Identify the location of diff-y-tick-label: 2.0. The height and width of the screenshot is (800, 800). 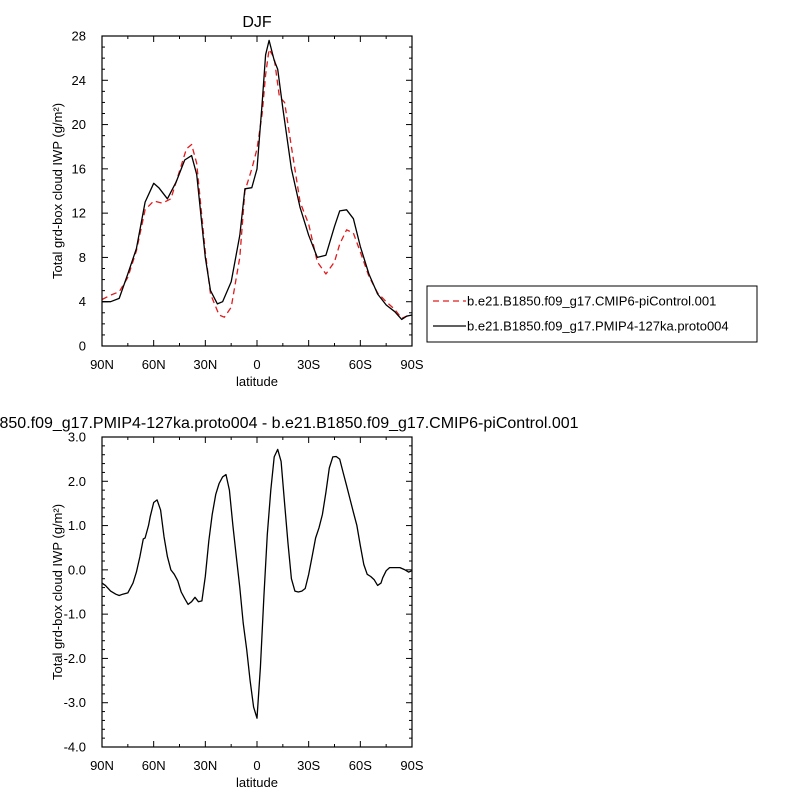
(77, 481).